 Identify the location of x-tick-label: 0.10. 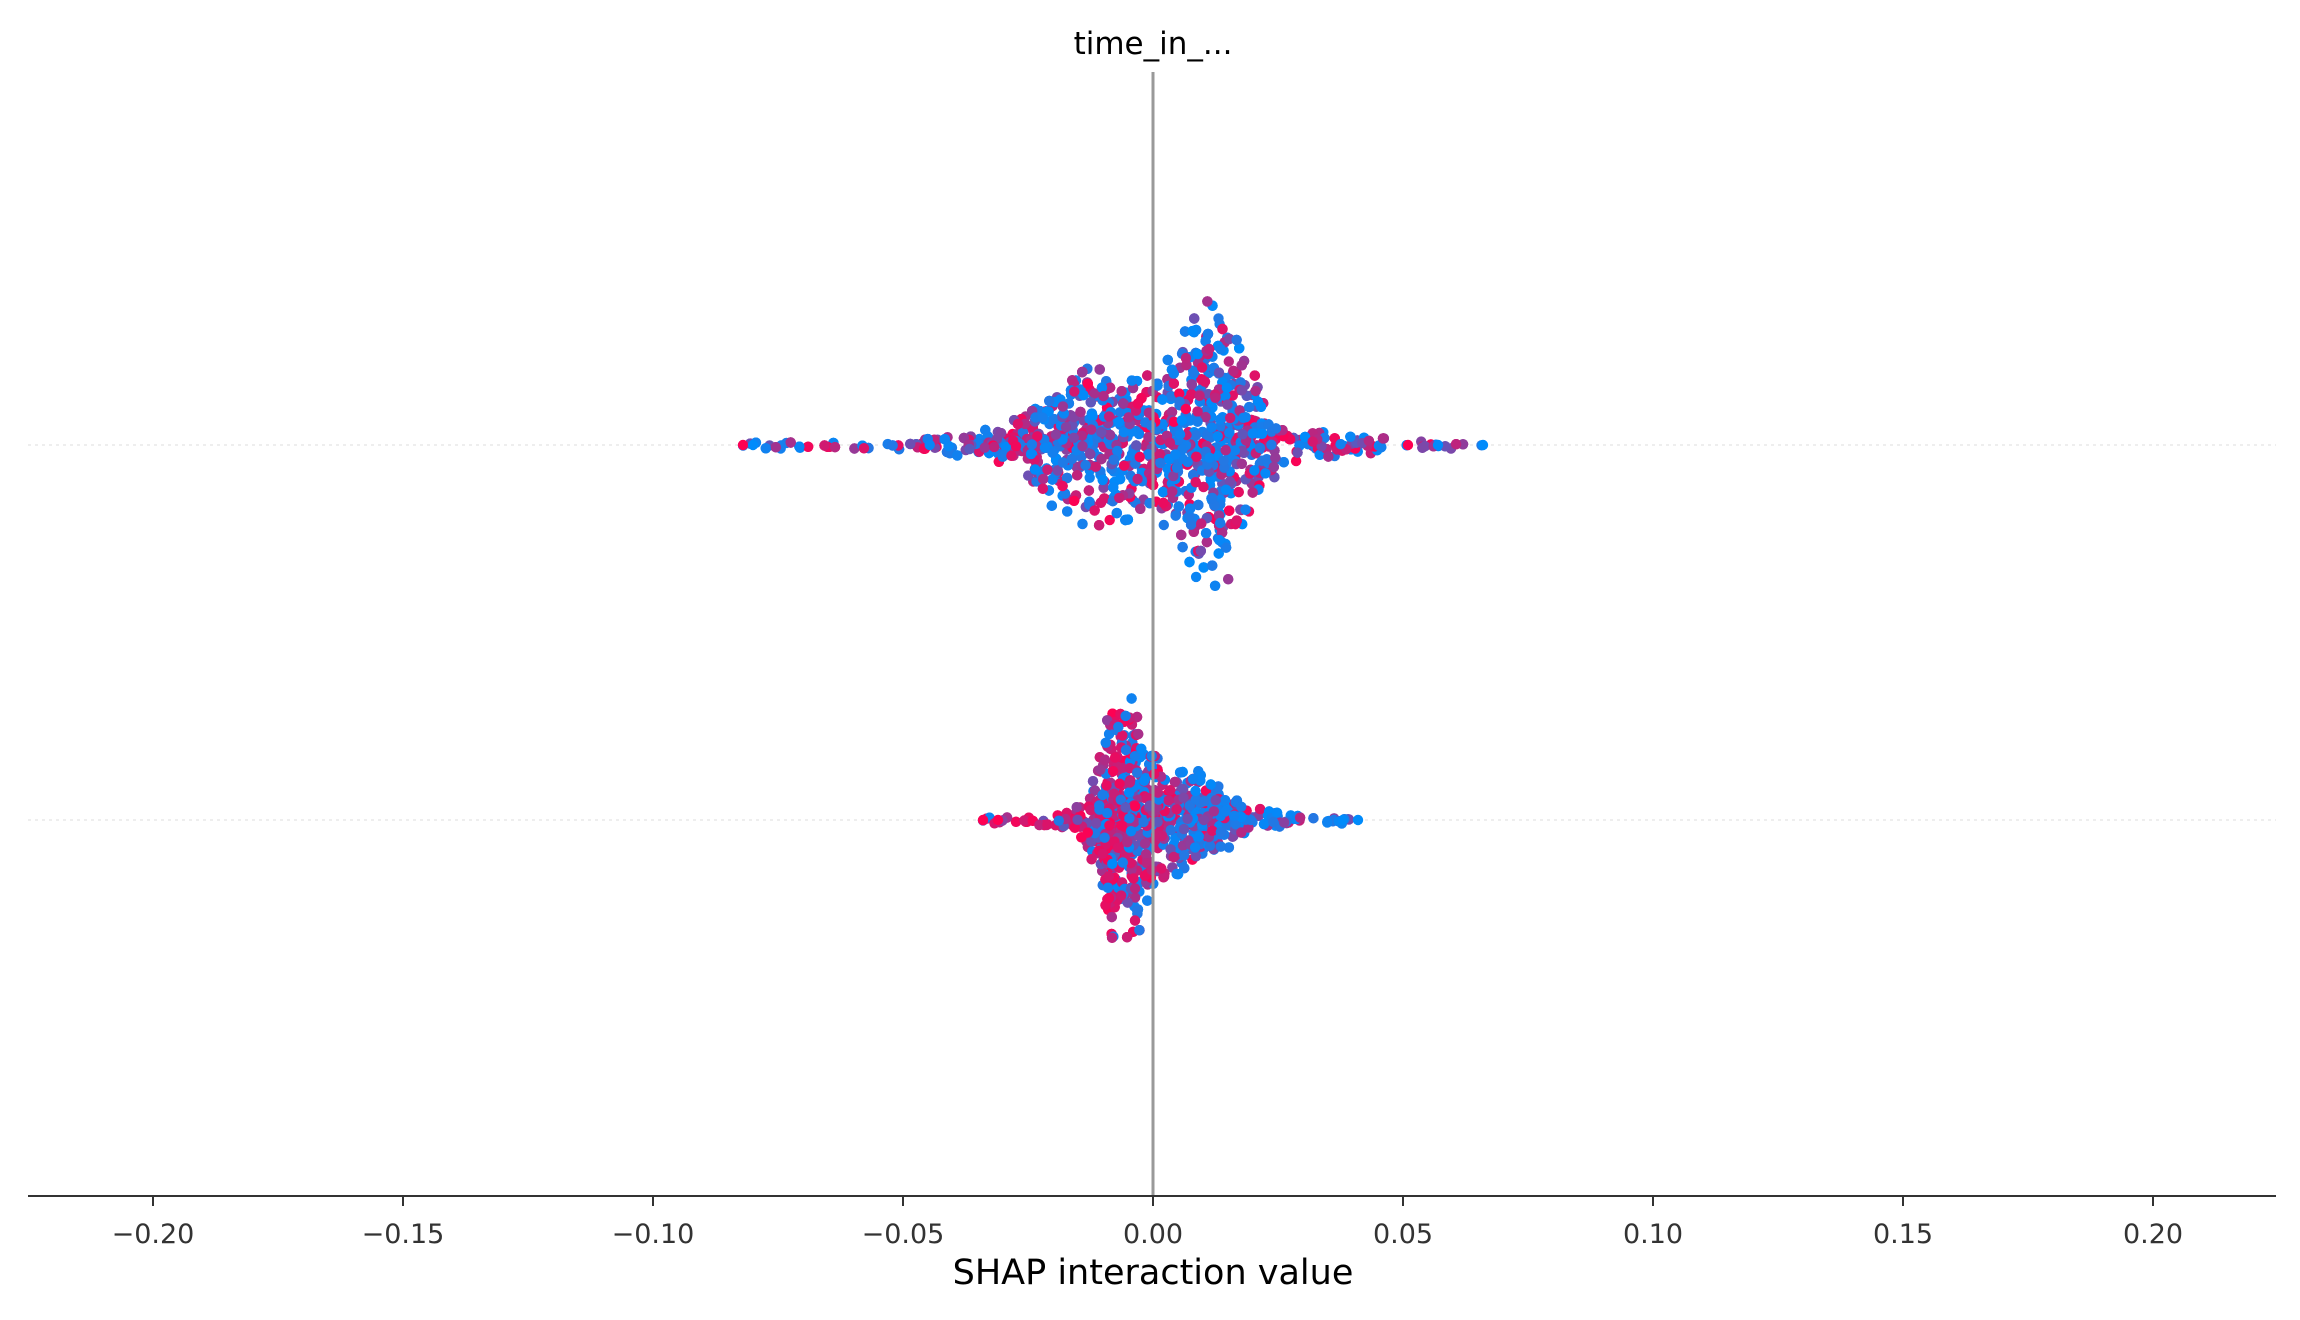
(1653, 1234).